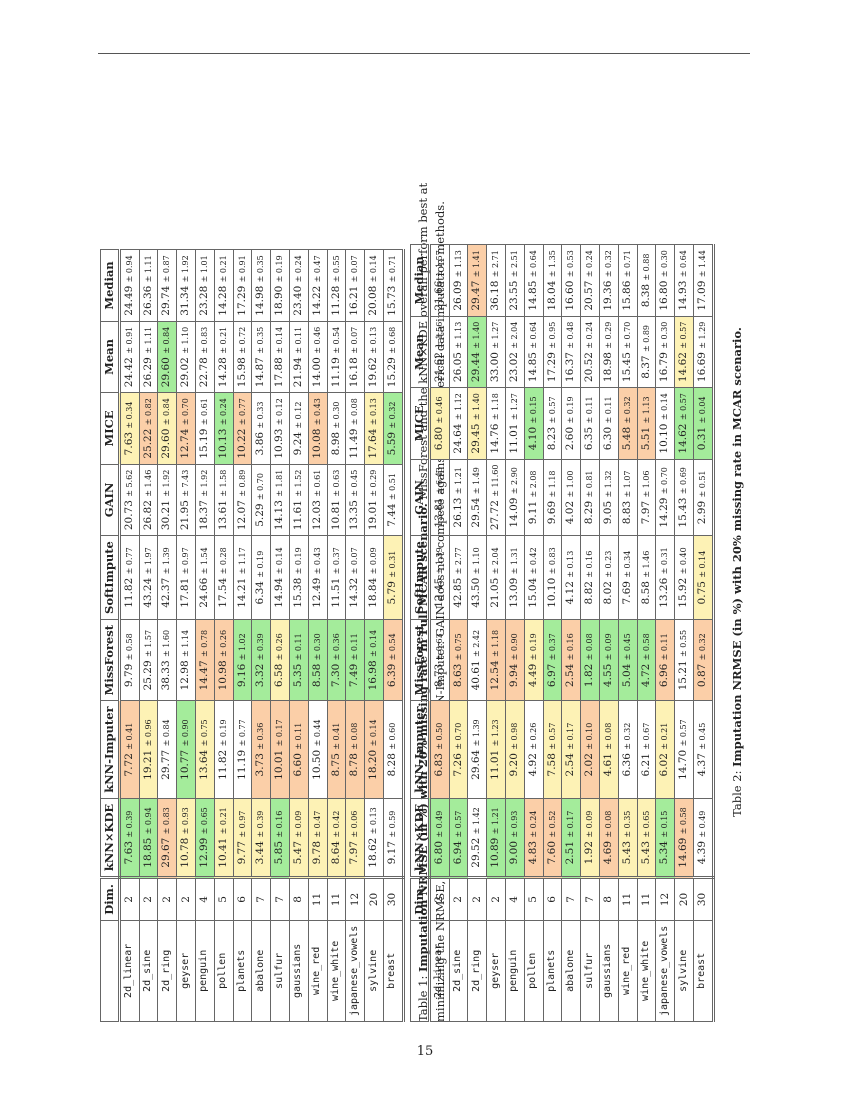 Image resolution: width=850 pixels, height=1100 pixels. What do you see at coordinates (609, 577) in the screenshot?
I see `nrmse-cell: 8.02 ± 0.23` at bounding box center [609, 577].